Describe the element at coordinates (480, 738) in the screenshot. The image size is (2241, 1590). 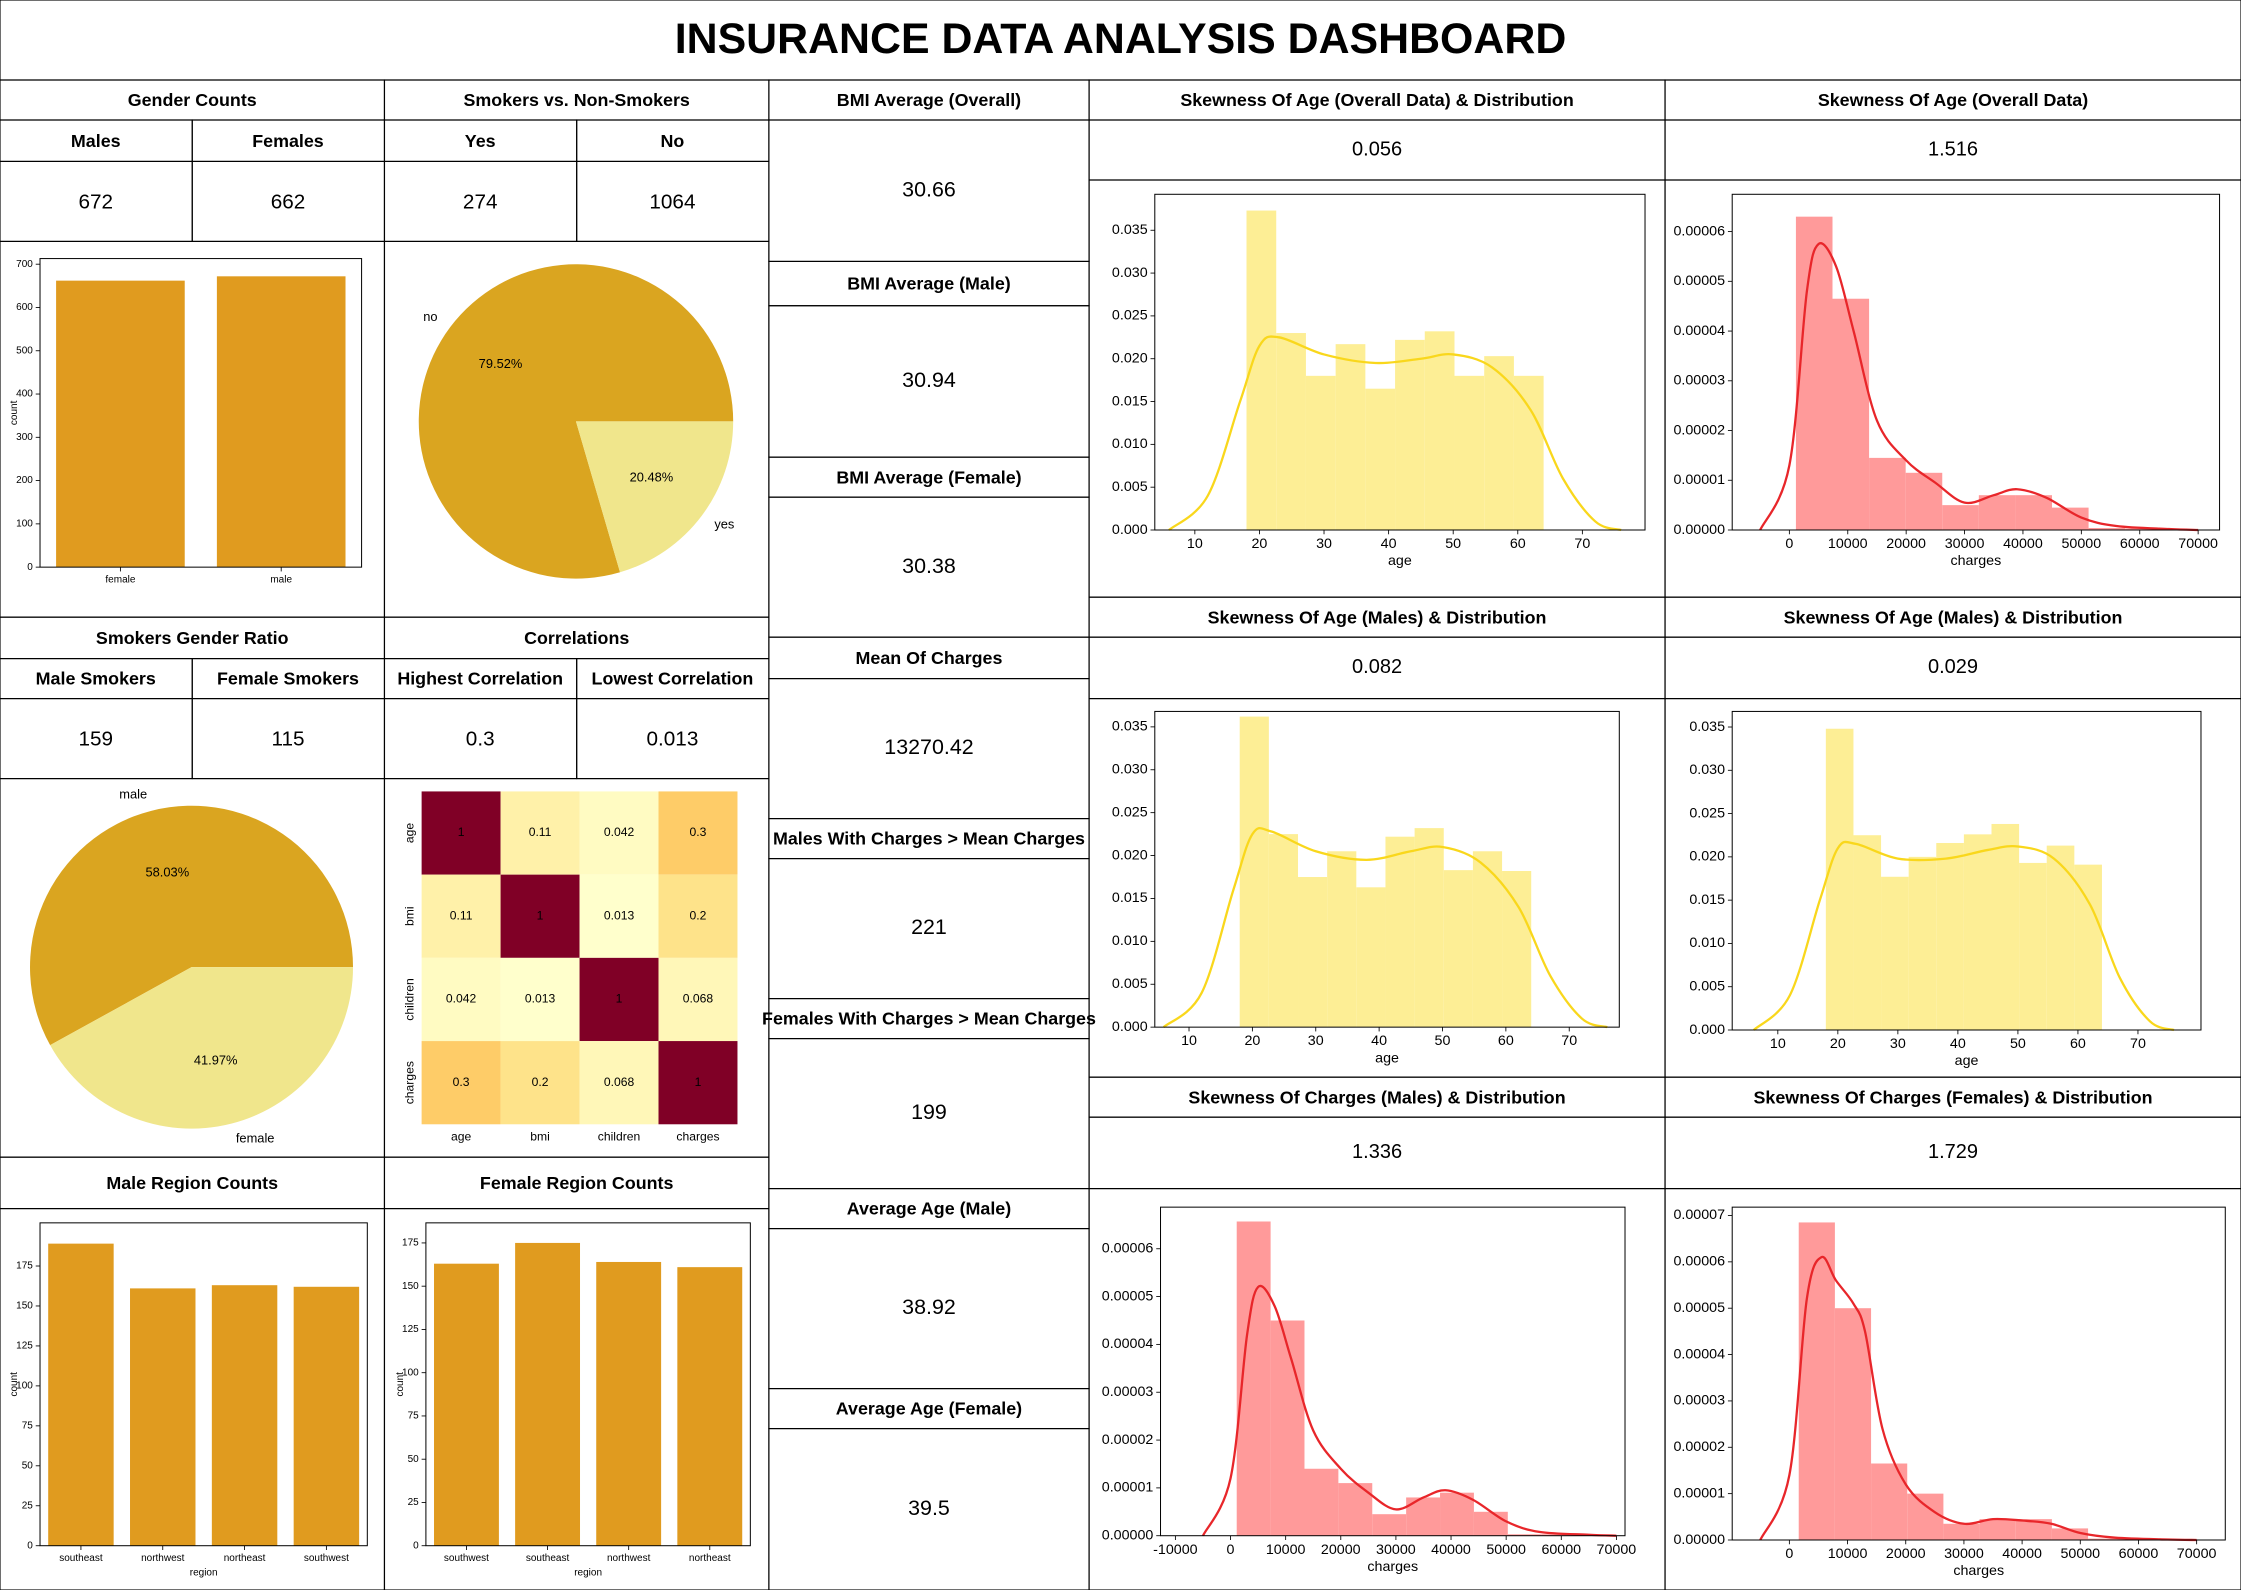
I see `kpi-value: 0.3` at that location.